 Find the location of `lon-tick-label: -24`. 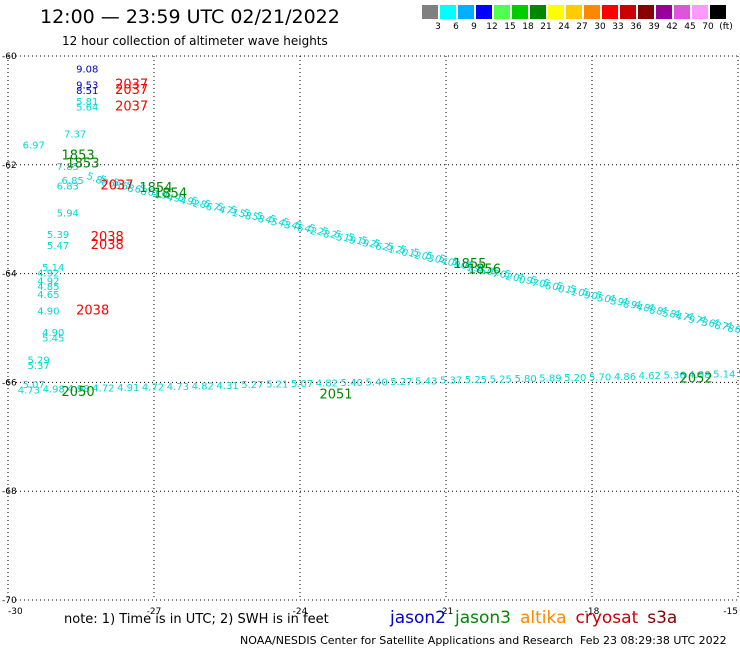

lon-tick-label: -24 is located at coordinates (300, 612).